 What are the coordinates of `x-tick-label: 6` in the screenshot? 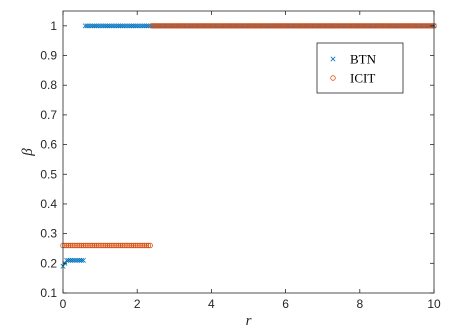 It's located at (285, 304).